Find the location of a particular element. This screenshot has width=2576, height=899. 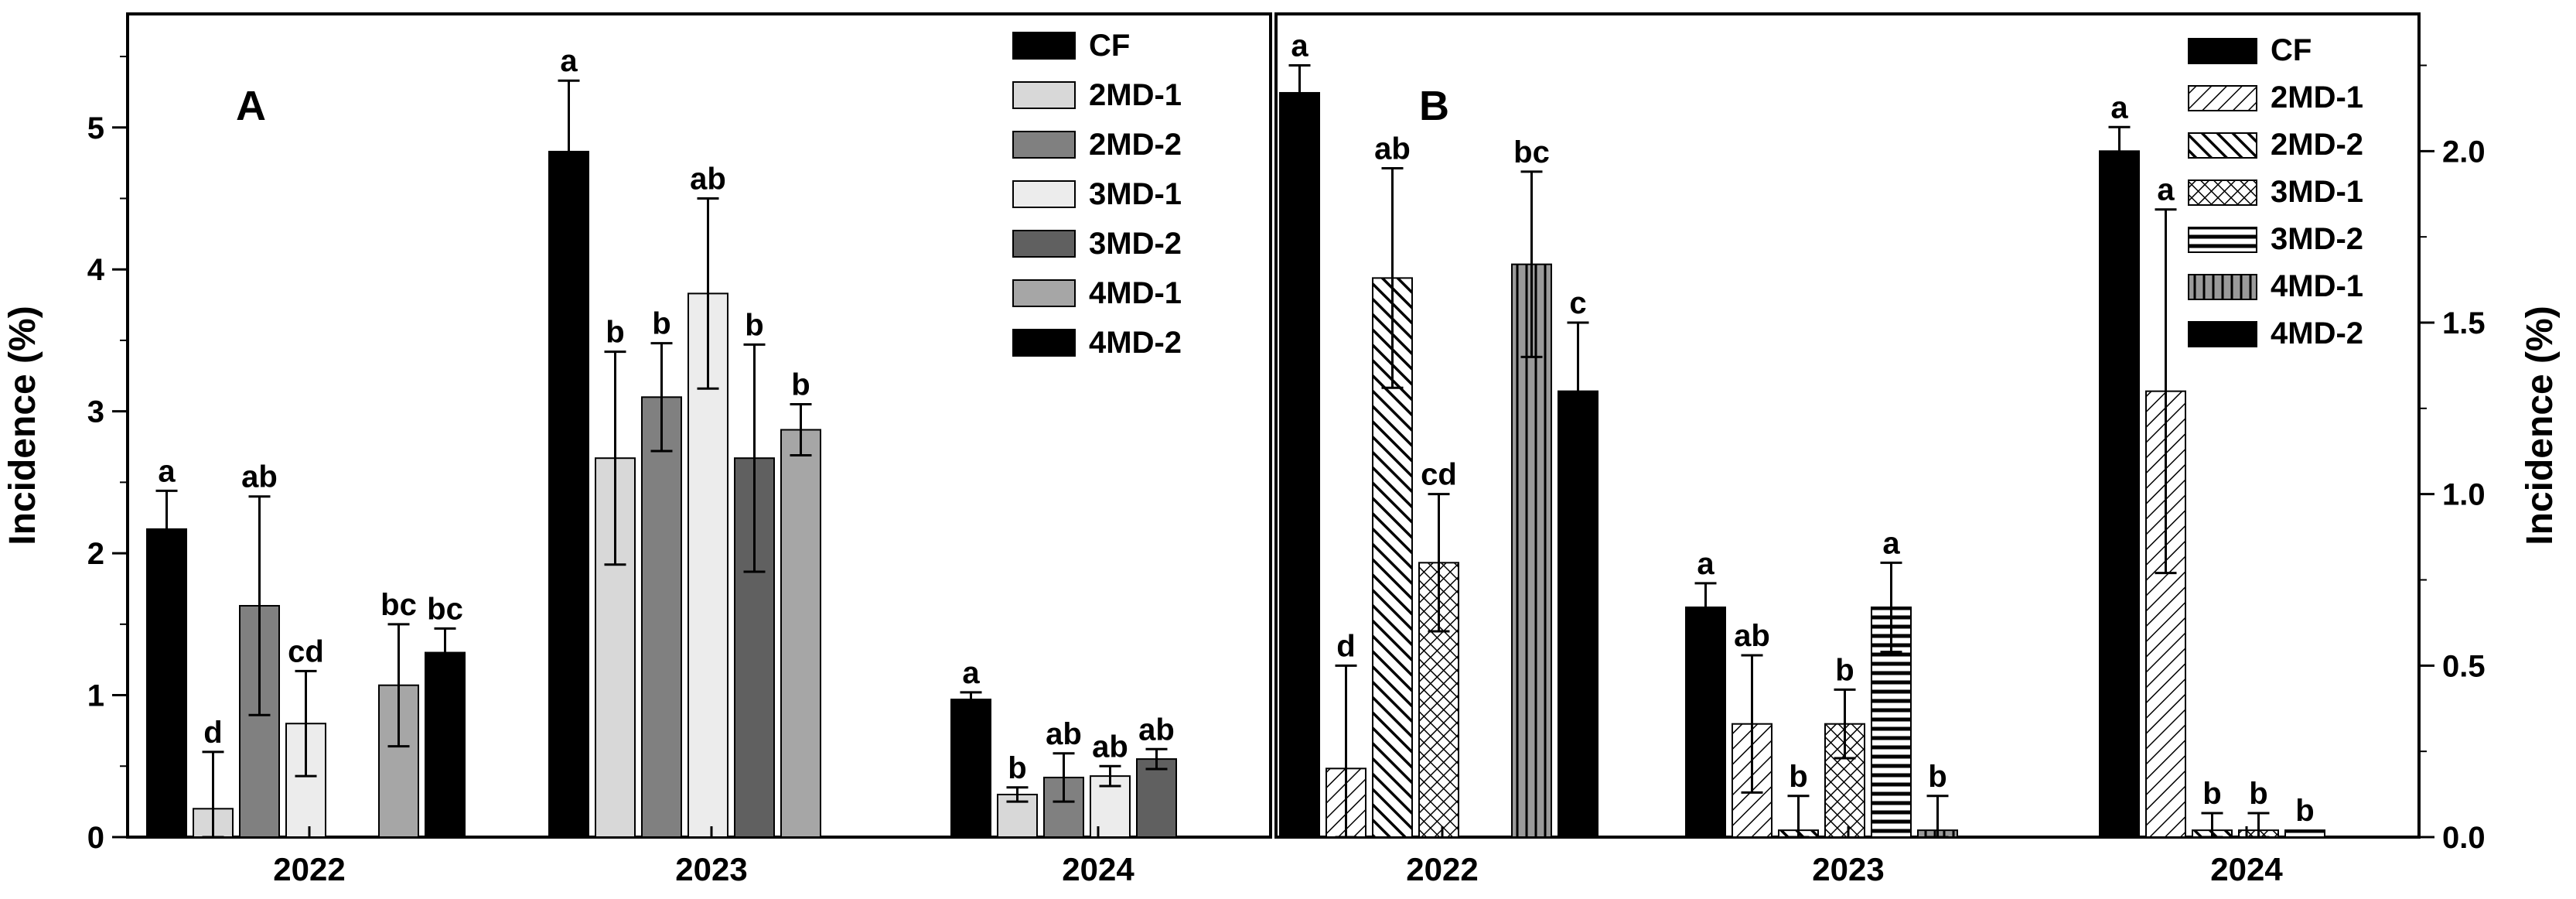

bar-4md-1-2022 is located at coordinates (1532, 550).